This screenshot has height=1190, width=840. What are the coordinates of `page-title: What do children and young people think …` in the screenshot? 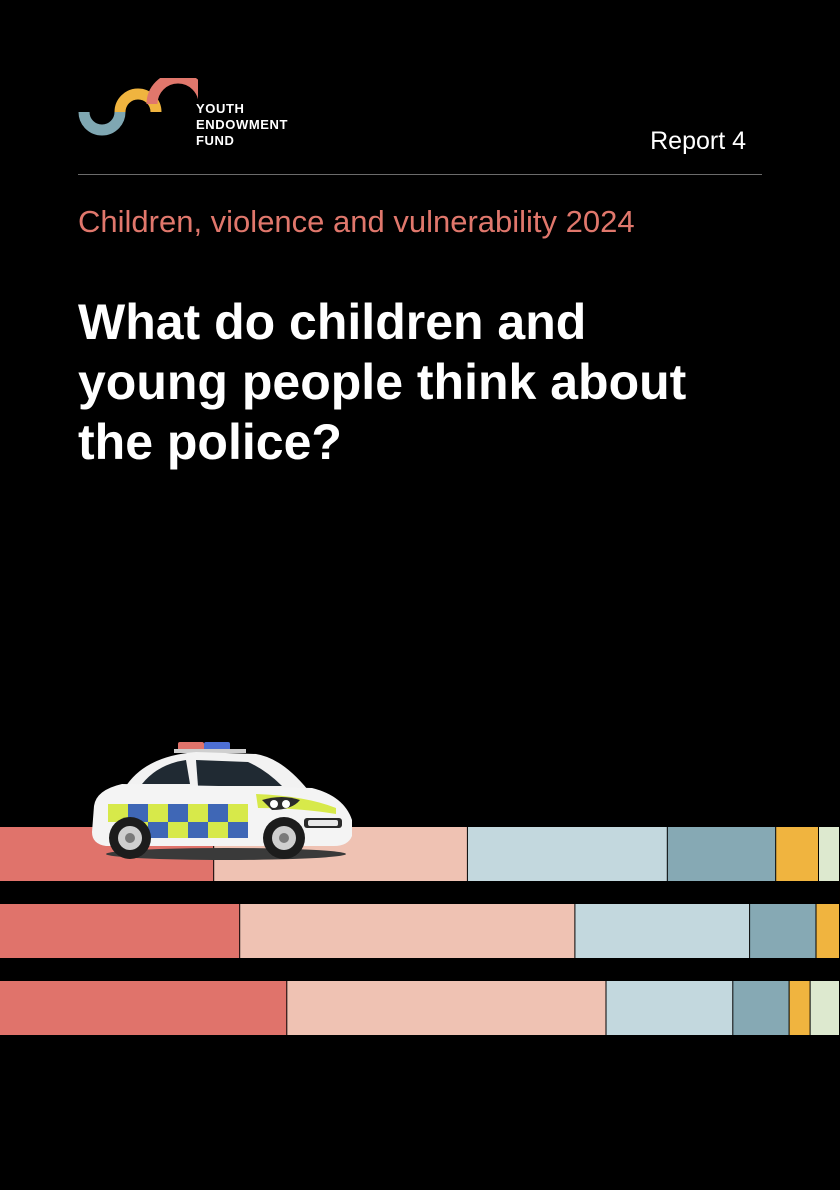 It's located at (382, 382).